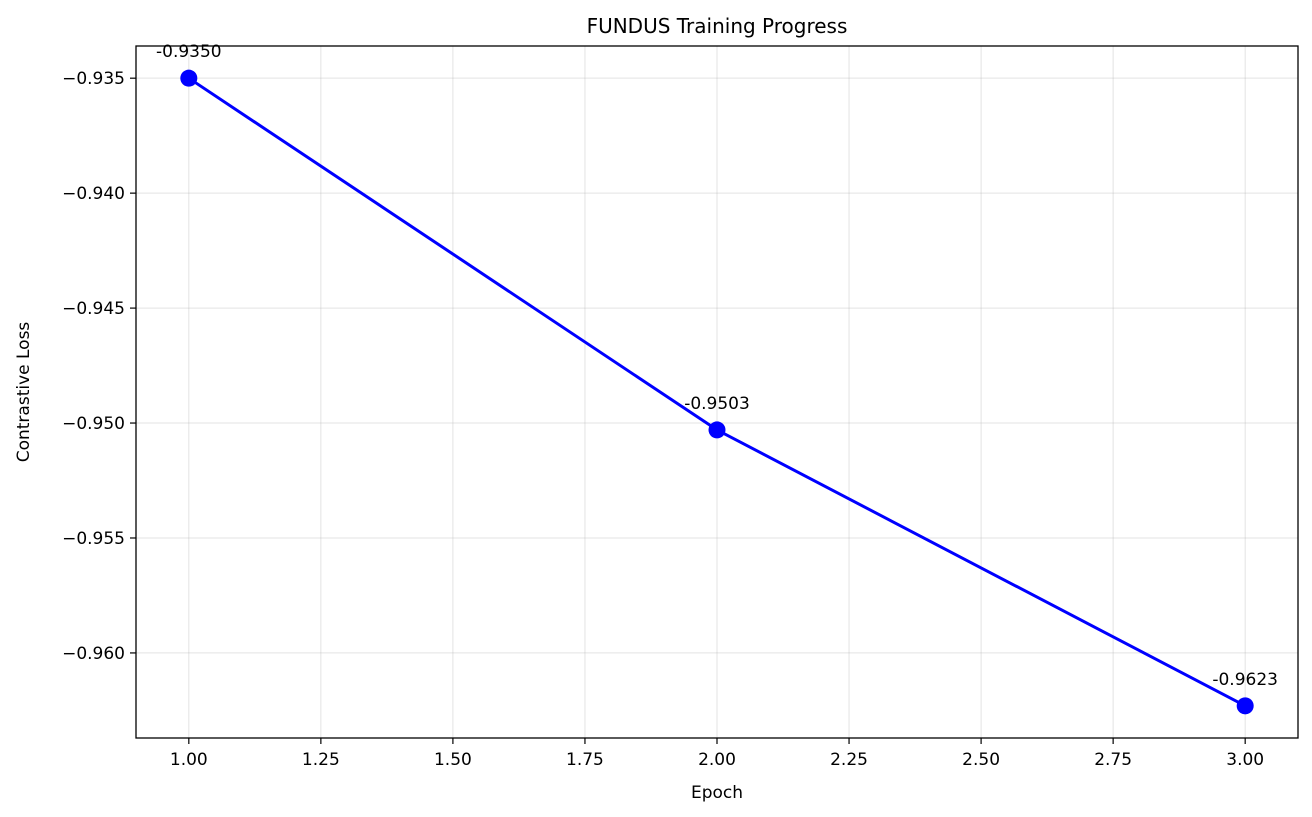 This screenshot has height=817, width=1312. What do you see at coordinates (93, 194) in the screenshot?
I see `y-tick-label: −0.940` at bounding box center [93, 194].